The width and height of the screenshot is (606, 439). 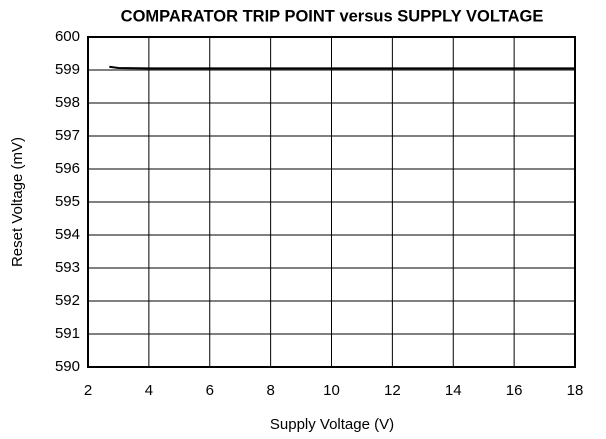 I want to click on y-axis-label: Reset Voltage (mV), so click(x=17, y=202).